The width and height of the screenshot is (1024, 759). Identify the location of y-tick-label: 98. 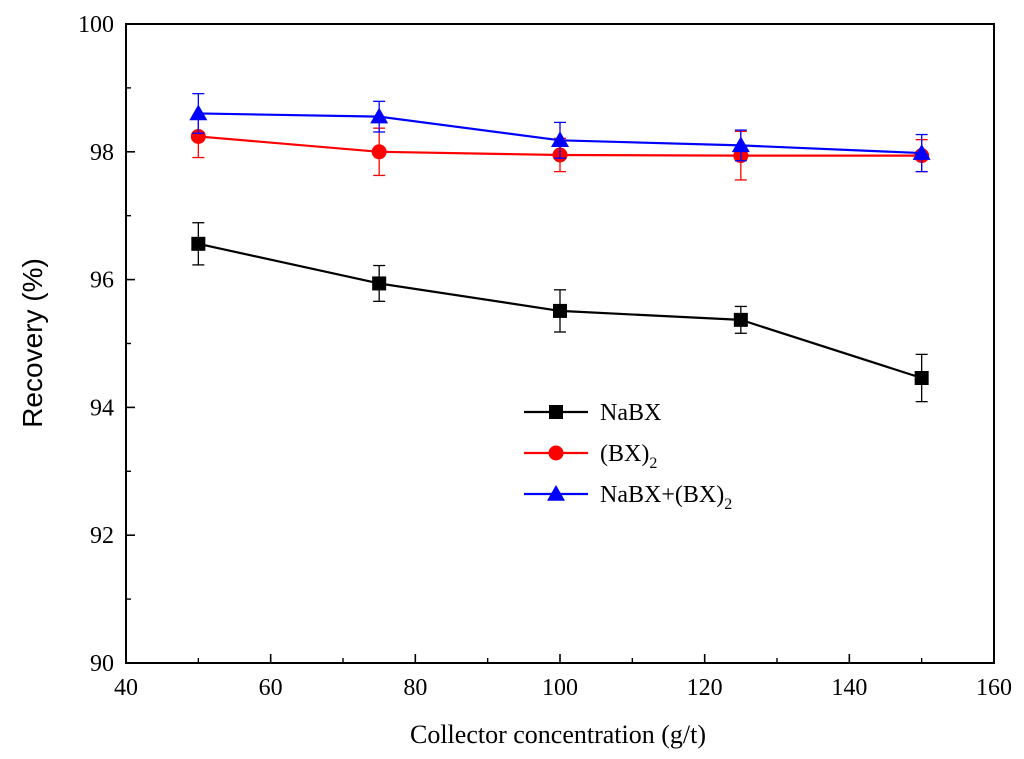
(102, 153).